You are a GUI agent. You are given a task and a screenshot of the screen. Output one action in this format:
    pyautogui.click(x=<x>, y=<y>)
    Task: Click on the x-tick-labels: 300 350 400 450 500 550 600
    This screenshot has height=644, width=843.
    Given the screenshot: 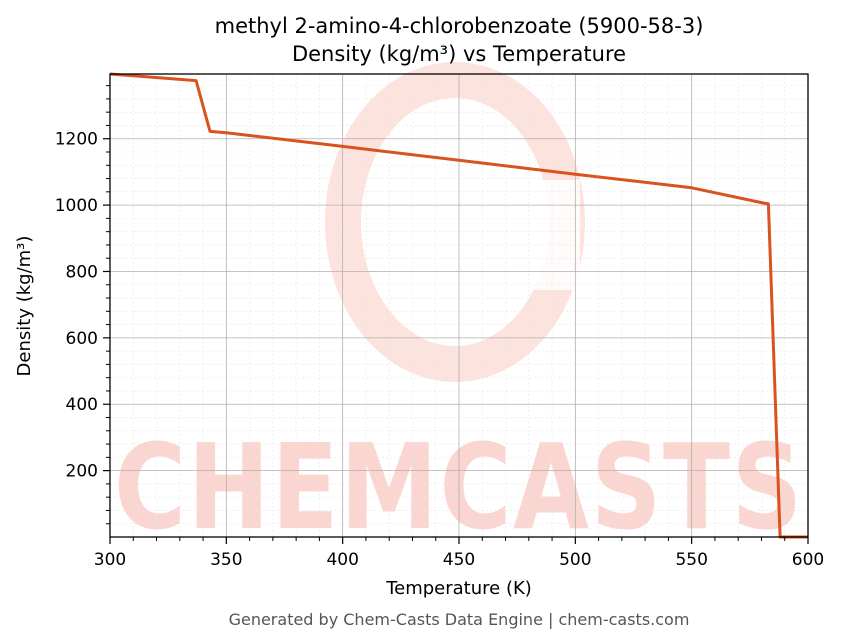 What is the action you would take?
    pyautogui.click(x=459, y=560)
    